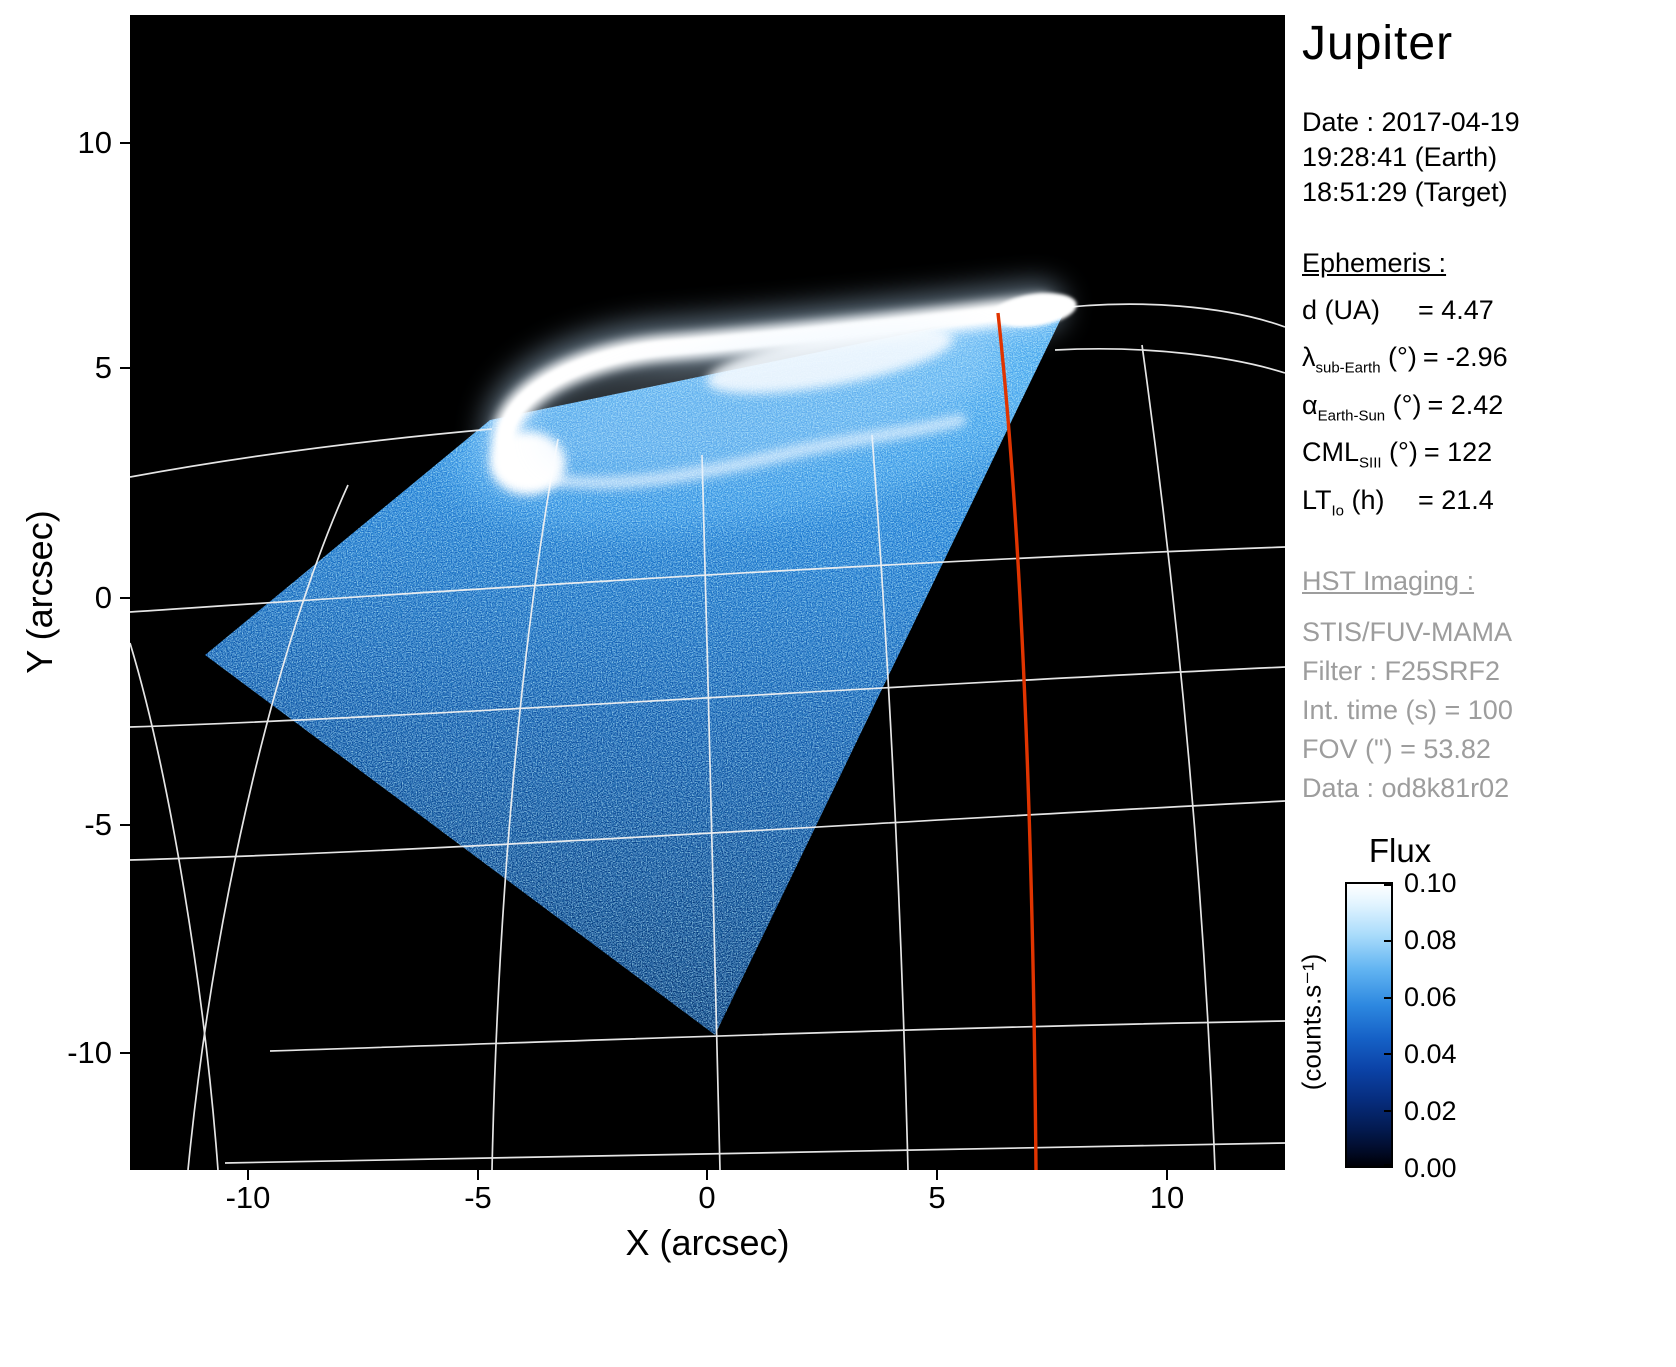  Describe the element at coordinates (707, 1242) in the screenshot. I see `x-axis-label: X (arcsec)` at that location.